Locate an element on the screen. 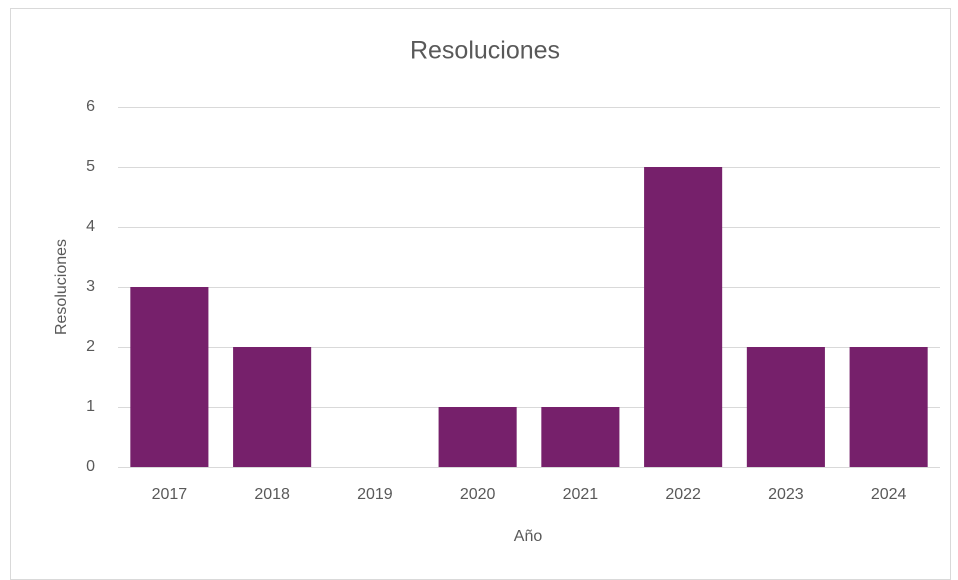  x-tick-label: 2024 is located at coordinates (889, 494).